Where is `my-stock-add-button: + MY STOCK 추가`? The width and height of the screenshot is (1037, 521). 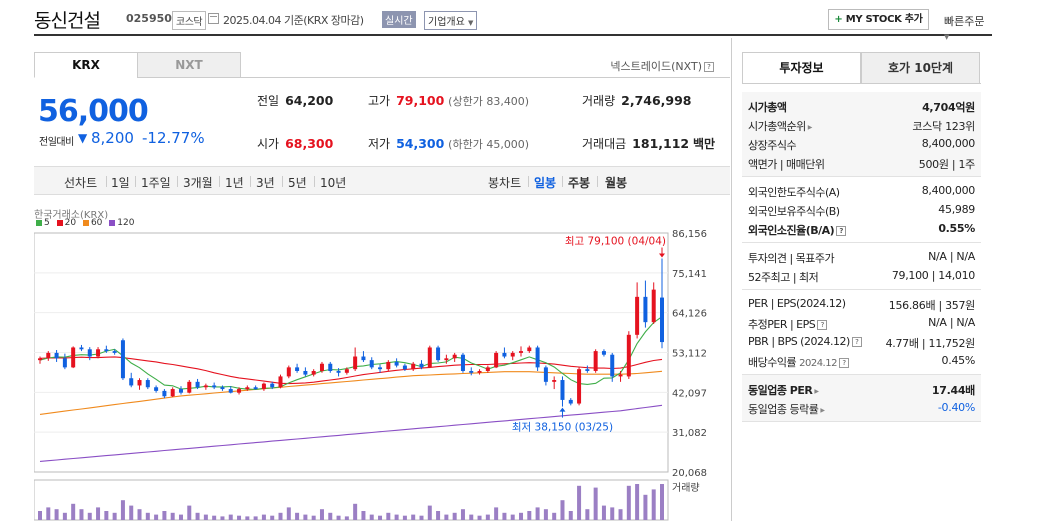 my-stock-add-button: + MY STOCK 추가 is located at coordinates (878, 19).